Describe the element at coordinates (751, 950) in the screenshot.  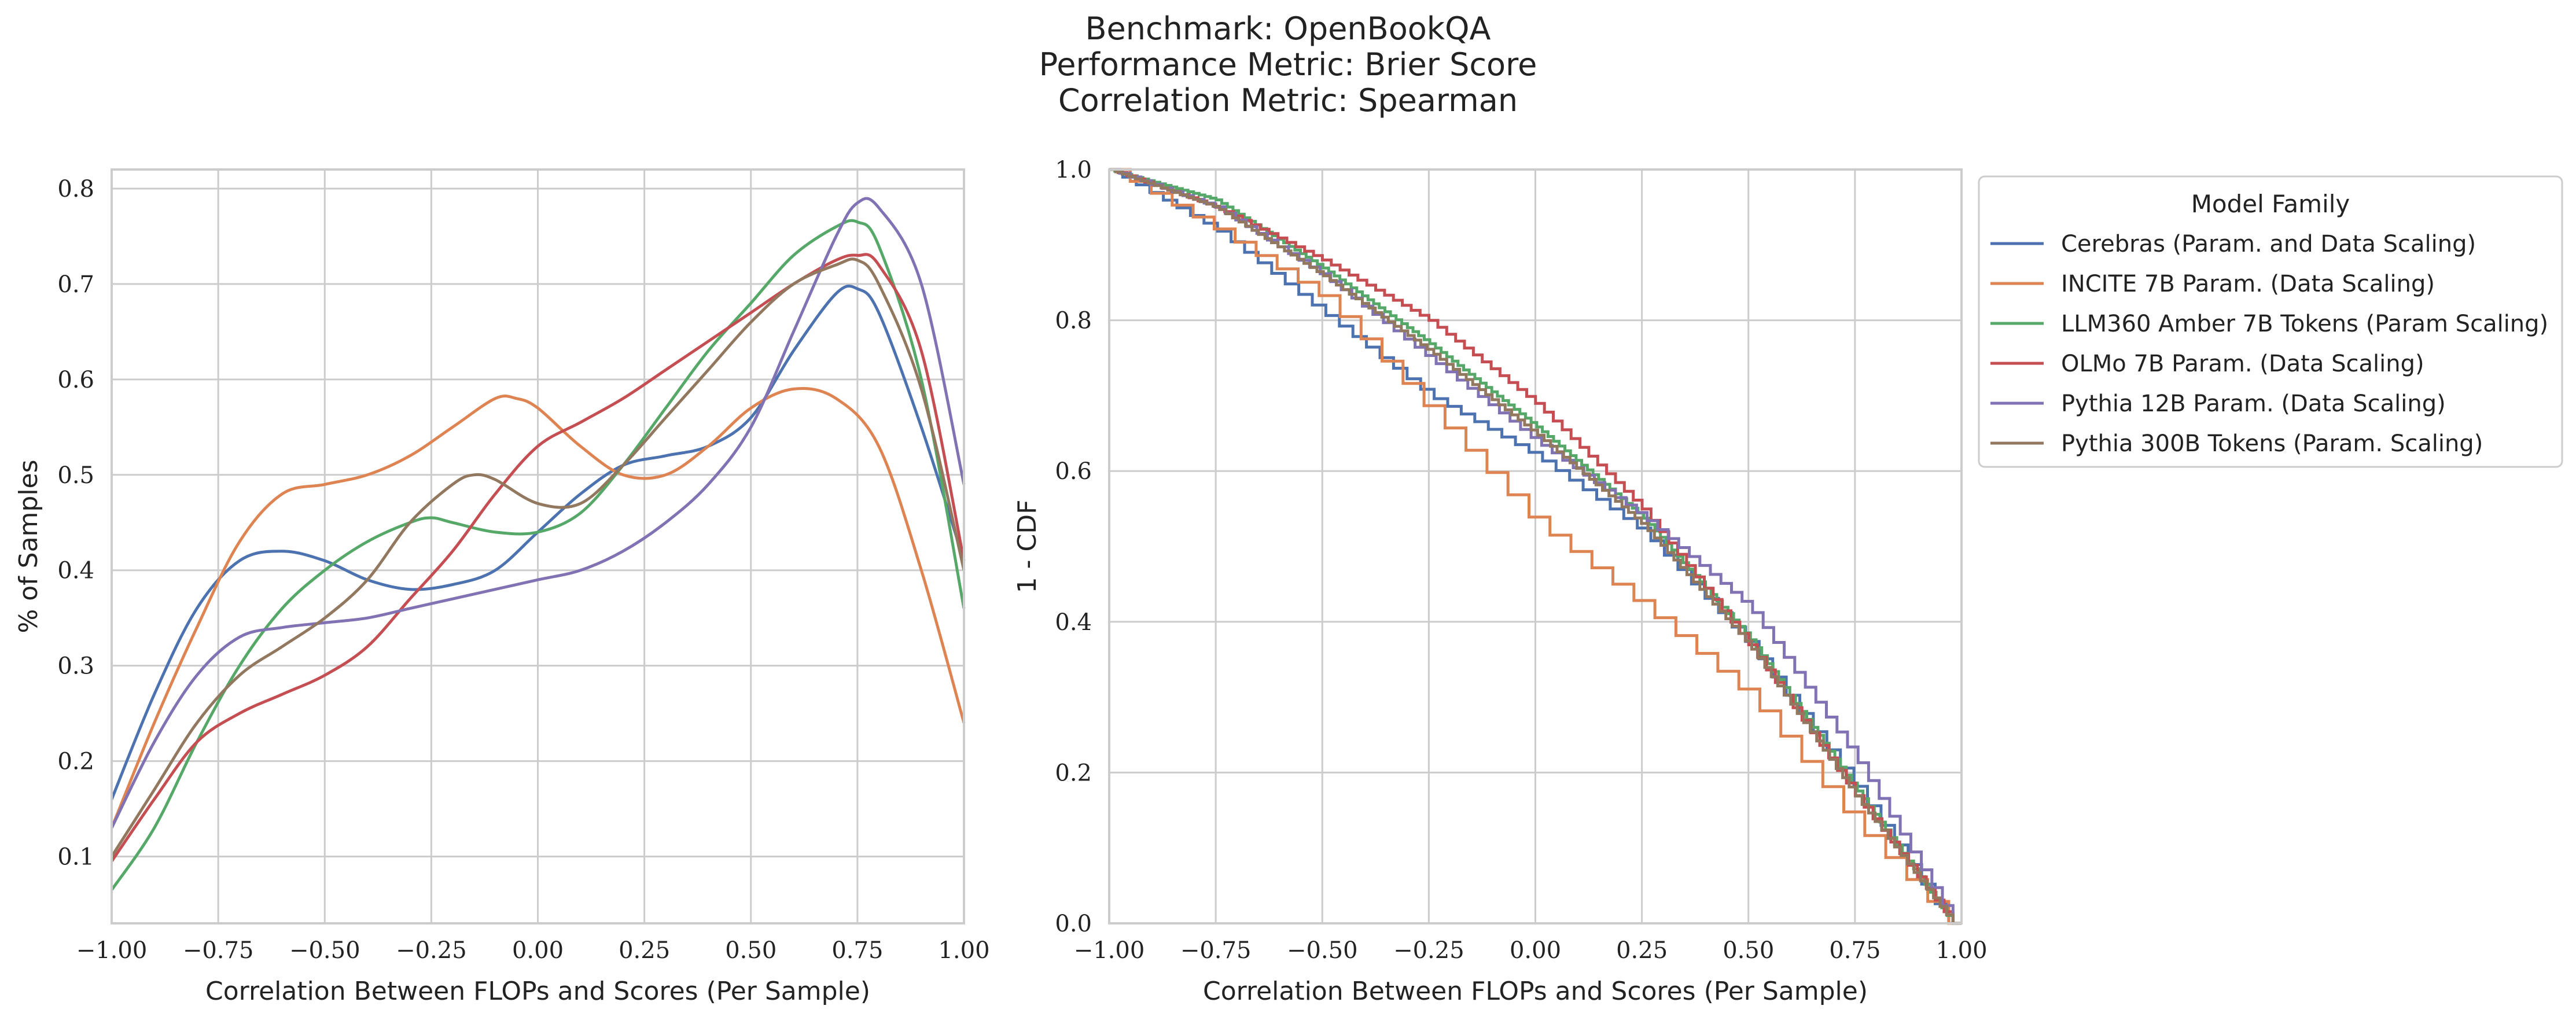
I see `kde-x-tick-label: 0.50` at that location.